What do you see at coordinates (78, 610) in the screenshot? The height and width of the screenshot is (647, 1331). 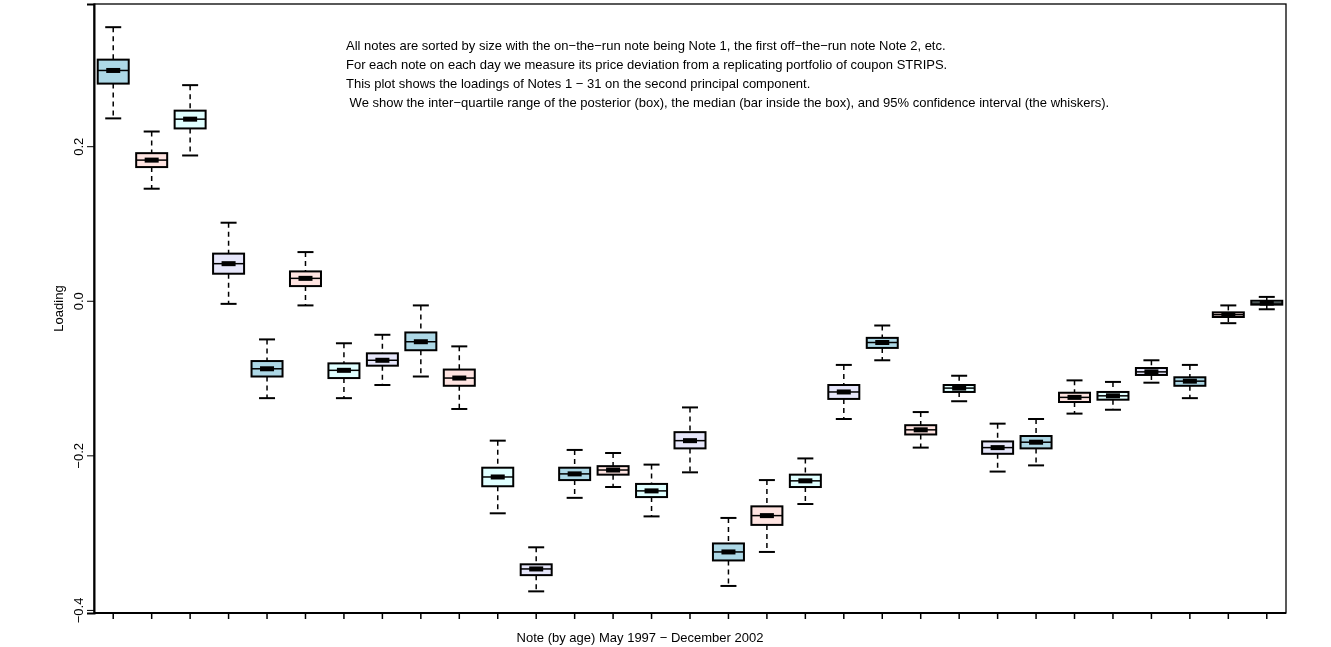 I see `y-tick-label: −0.4` at bounding box center [78, 610].